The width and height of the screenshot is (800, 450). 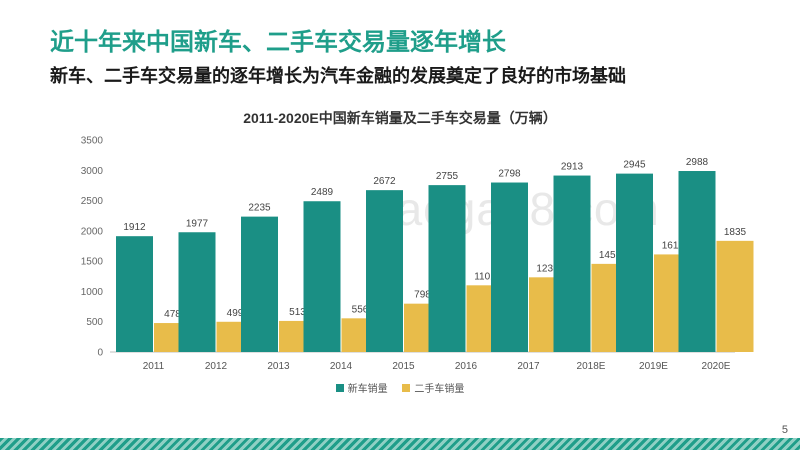 I want to click on data-label-new-car: 1912, so click(x=134, y=227).